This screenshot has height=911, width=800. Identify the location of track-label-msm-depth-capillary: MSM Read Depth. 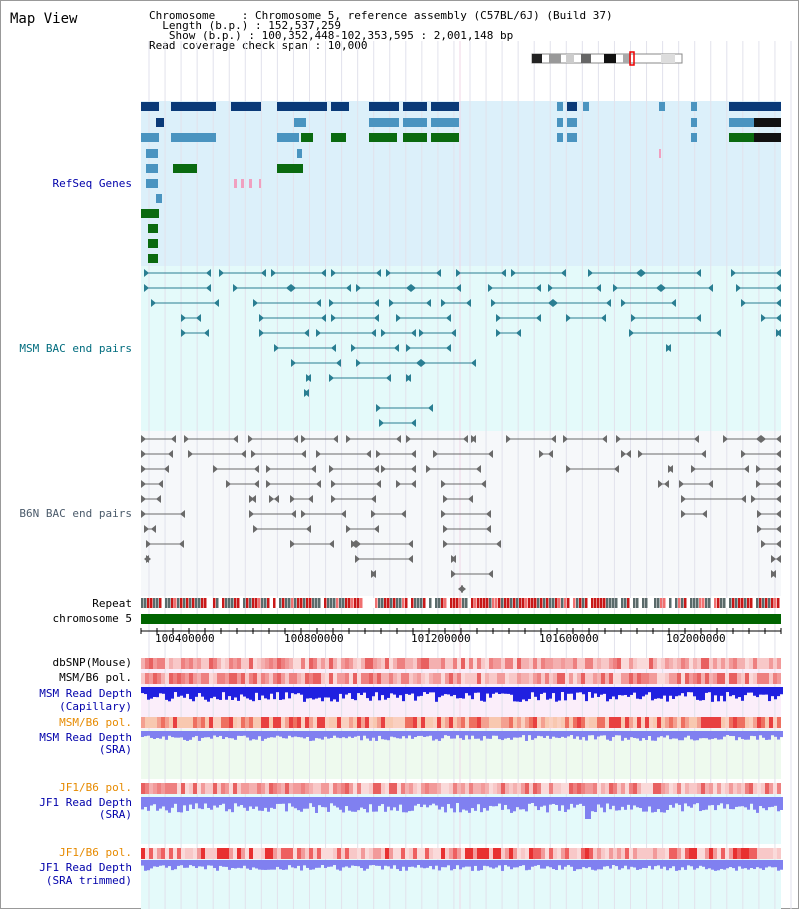
(85, 693).